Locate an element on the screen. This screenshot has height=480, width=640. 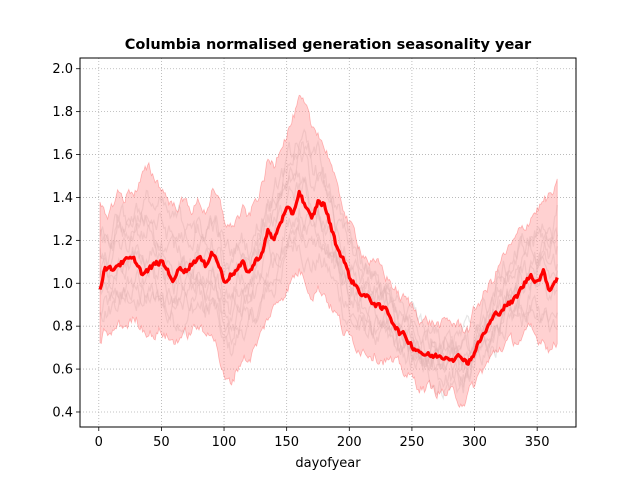
x-tick-label: 100 is located at coordinates (224, 442).